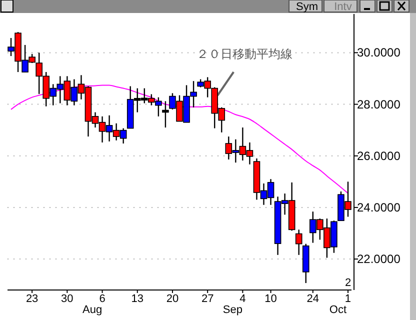 This screenshot has width=416, height=320. Describe the element at coordinates (313, 299) in the screenshot. I see `x-tick-label: 24` at that location.